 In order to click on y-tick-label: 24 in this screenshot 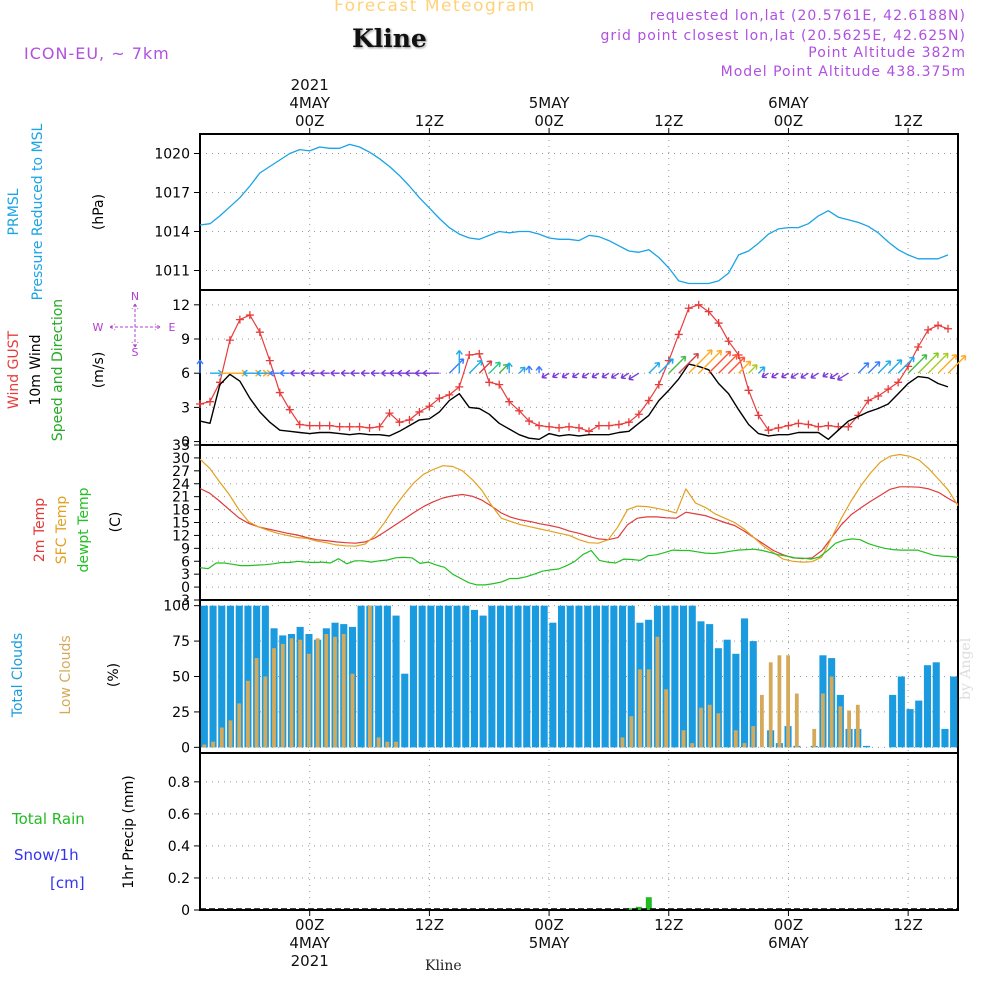, I will do `click(181, 485)`.